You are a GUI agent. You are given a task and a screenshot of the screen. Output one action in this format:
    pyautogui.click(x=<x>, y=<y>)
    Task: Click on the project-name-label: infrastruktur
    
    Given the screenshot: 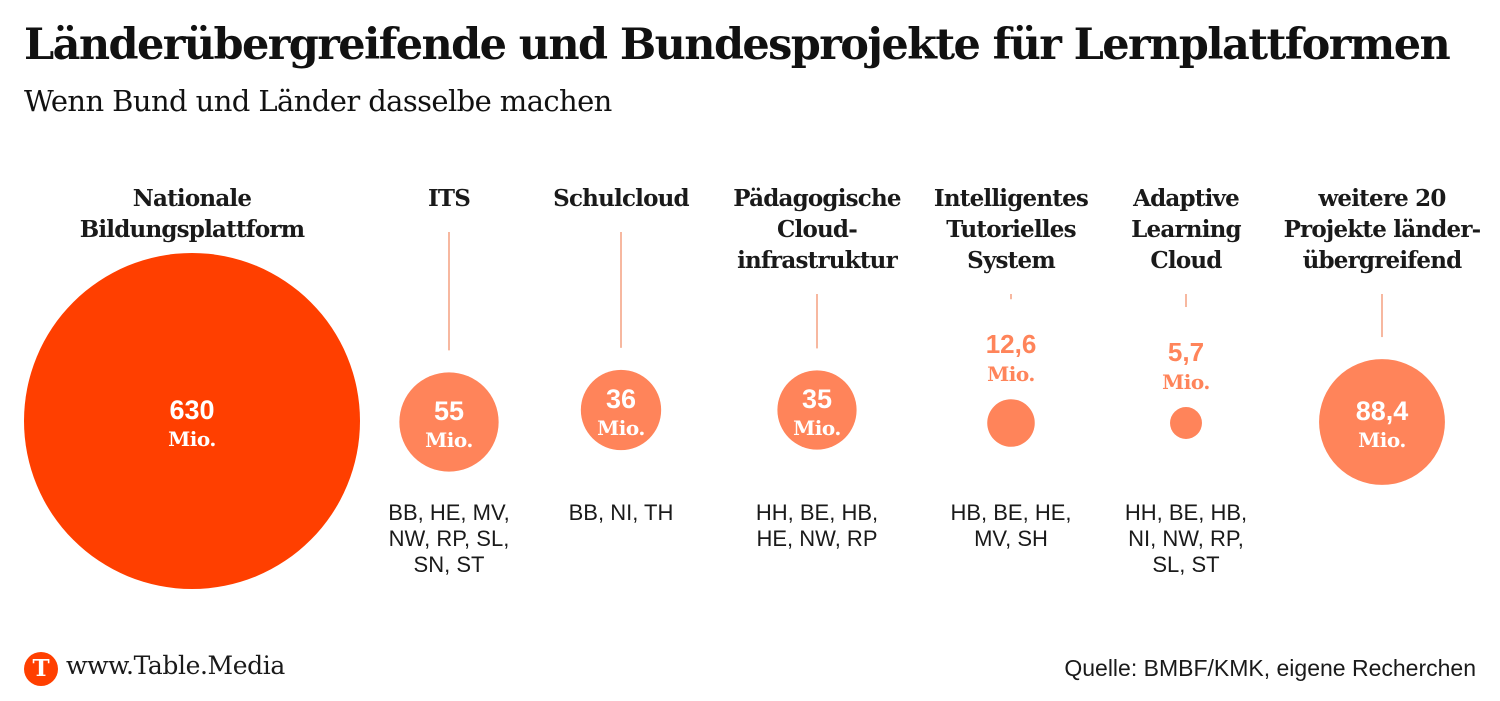 What is the action you would take?
    pyautogui.click(x=817, y=260)
    